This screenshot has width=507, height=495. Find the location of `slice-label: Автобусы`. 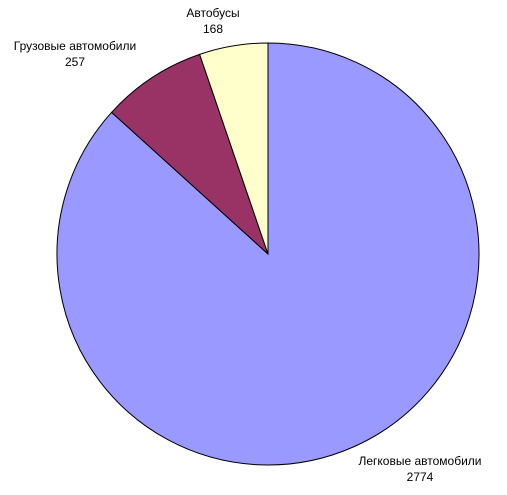

slice-label: Автобусы is located at coordinates (212, 13).